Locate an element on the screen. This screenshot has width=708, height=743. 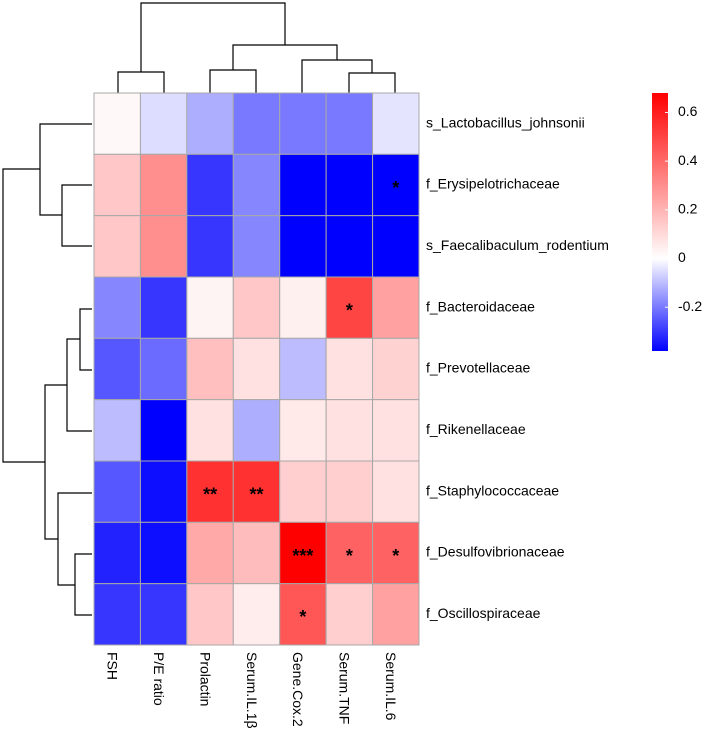
row-label: f_Staphylococcaceae is located at coordinates (492, 490).